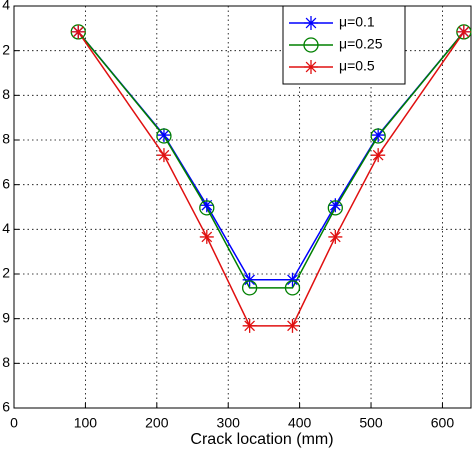  What do you see at coordinates (14, 423) in the screenshot?
I see `x-tick-label: 0` at bounding box center [14, 423].